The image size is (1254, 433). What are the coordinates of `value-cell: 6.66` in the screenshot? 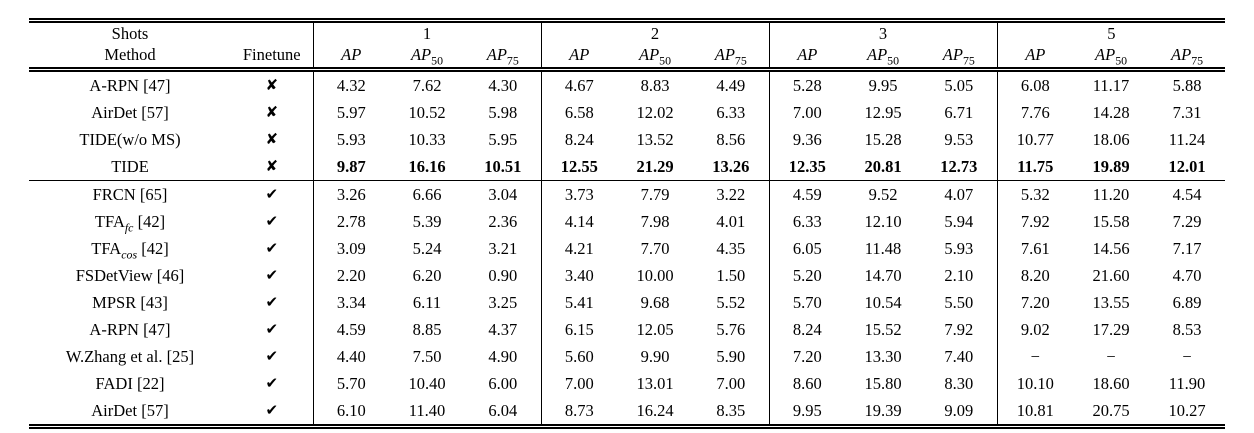 It's located at (427, 194).